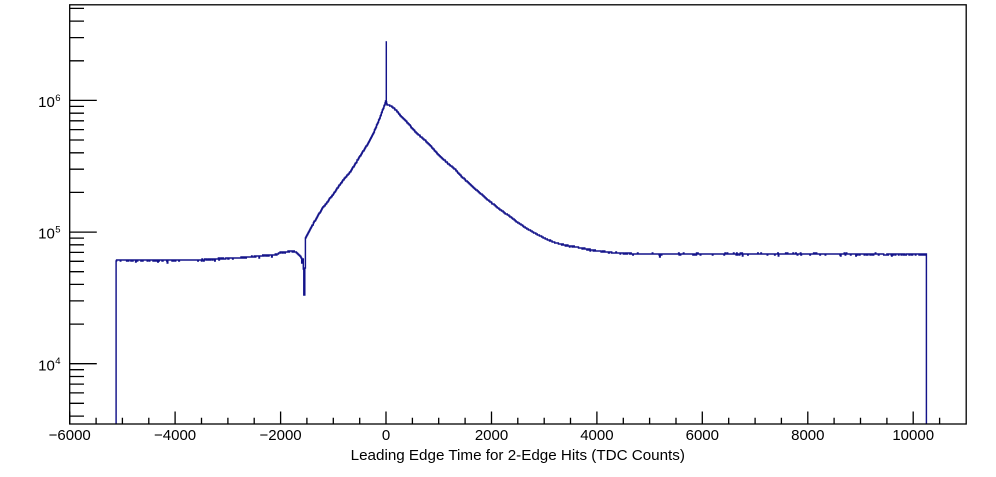  Describe the element at coordinates (913, 435) in the screenshot. I see `svg-text: 10000` at that location.